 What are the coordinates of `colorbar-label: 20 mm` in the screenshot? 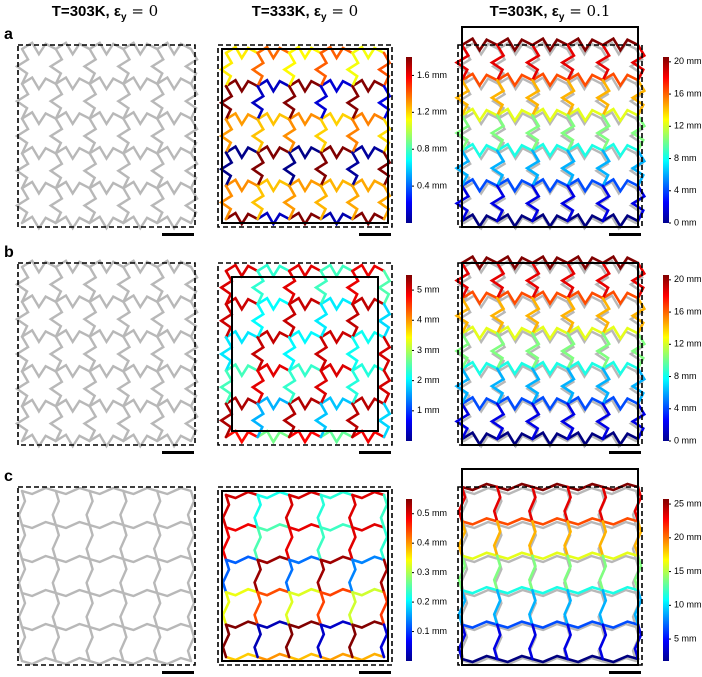 It's located at (688, 279).